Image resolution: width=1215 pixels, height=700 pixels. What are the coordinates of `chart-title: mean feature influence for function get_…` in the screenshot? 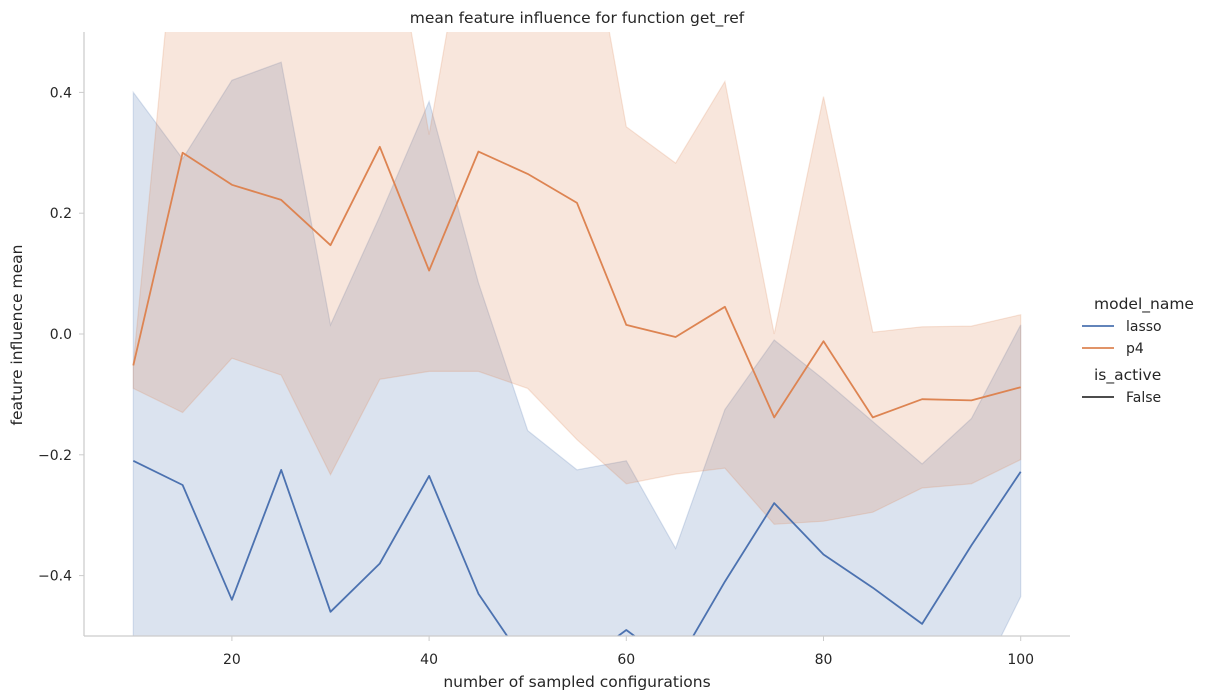 It's located at (577, 18).